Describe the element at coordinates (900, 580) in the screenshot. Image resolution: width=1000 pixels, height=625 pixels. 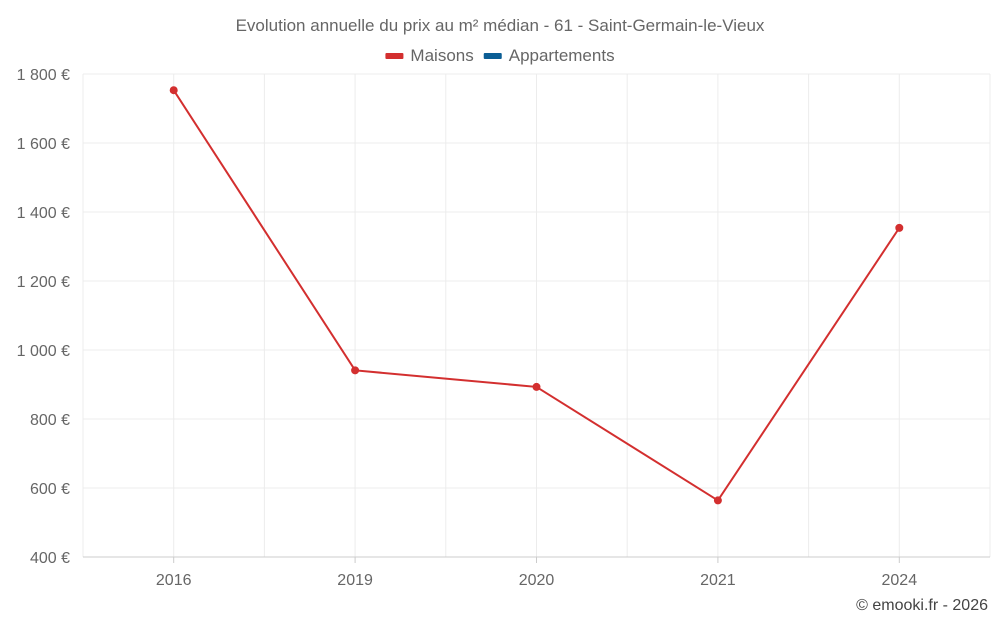
I see `x-tick-label: 2024` at that location.